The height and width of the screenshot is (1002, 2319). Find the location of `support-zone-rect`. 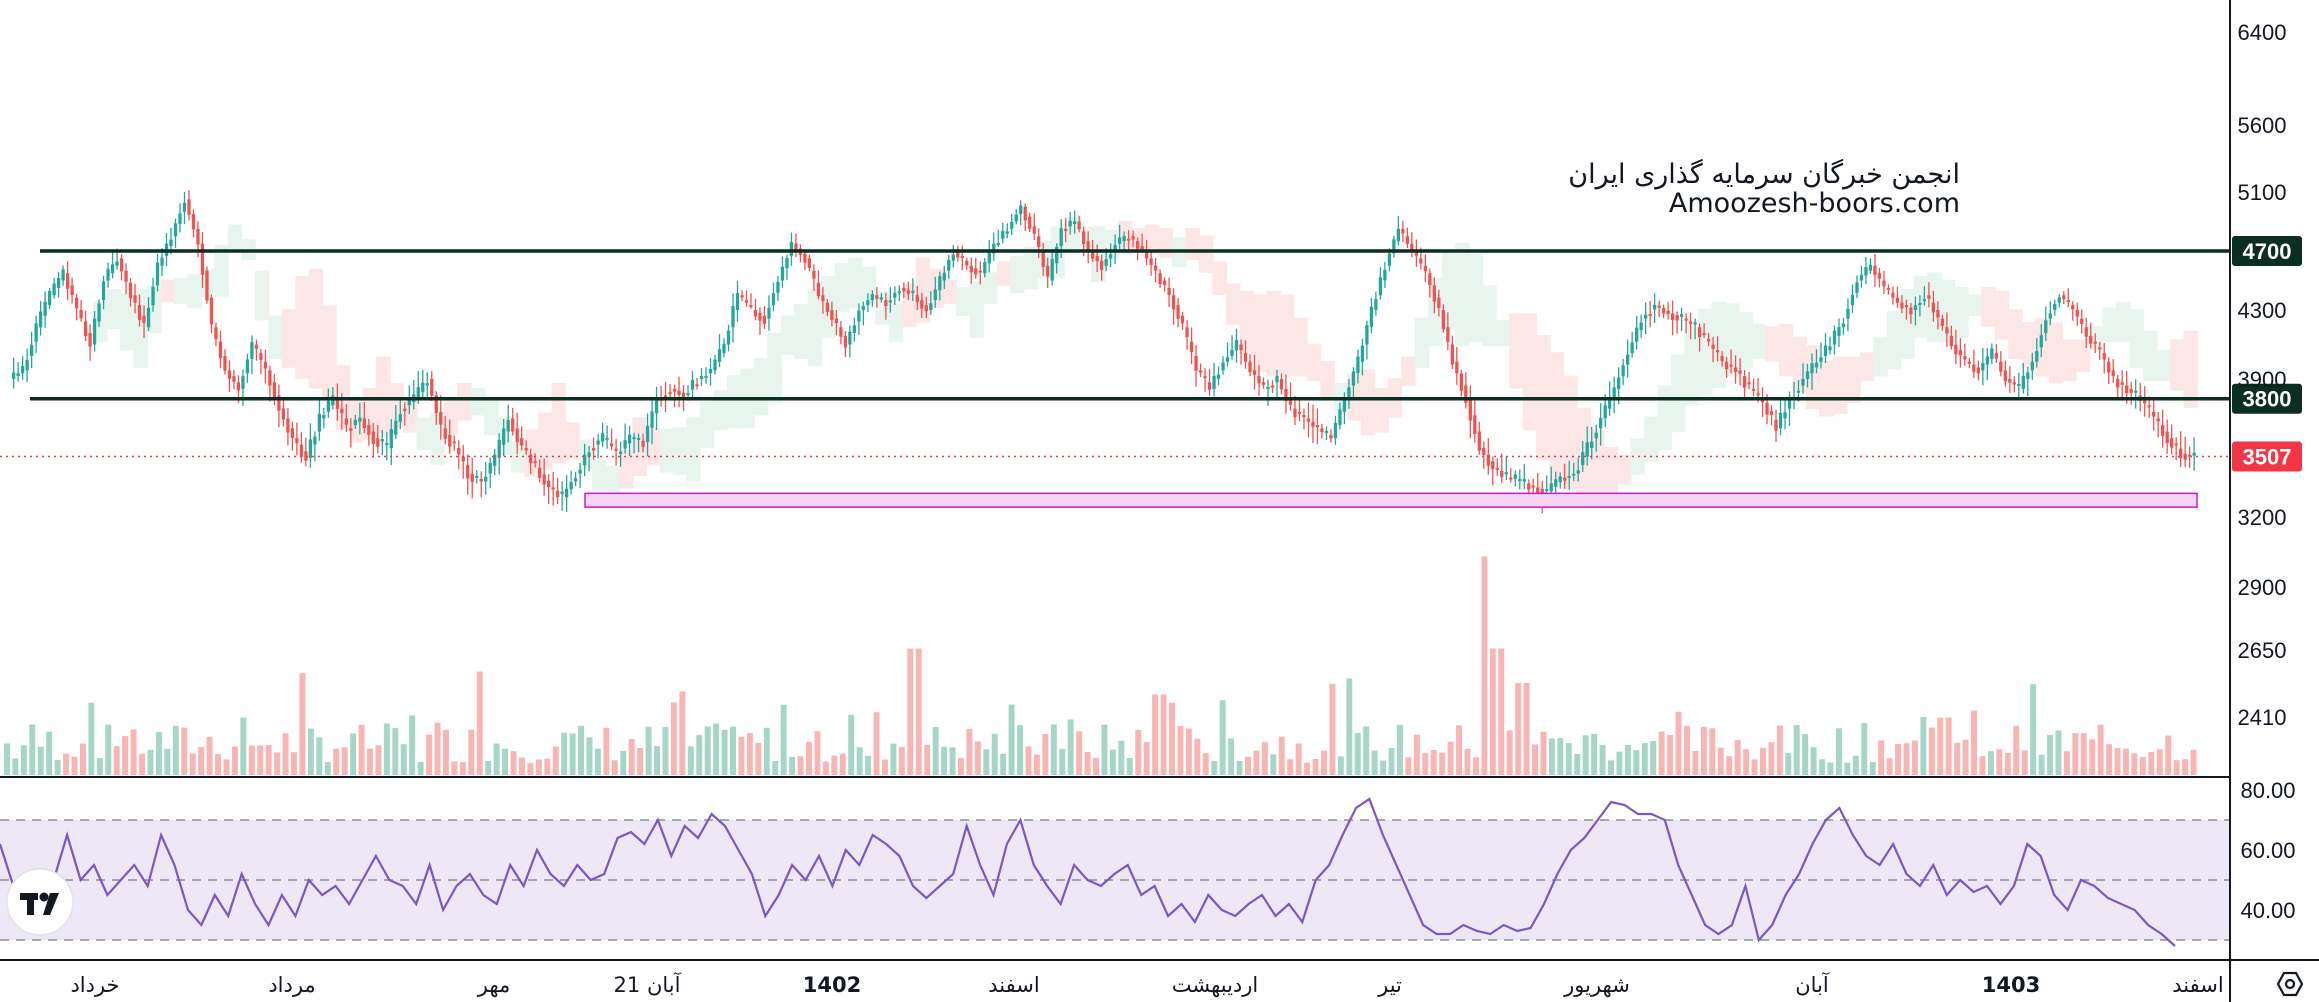

support-zone-rect is located at coordinates (1391, 500).